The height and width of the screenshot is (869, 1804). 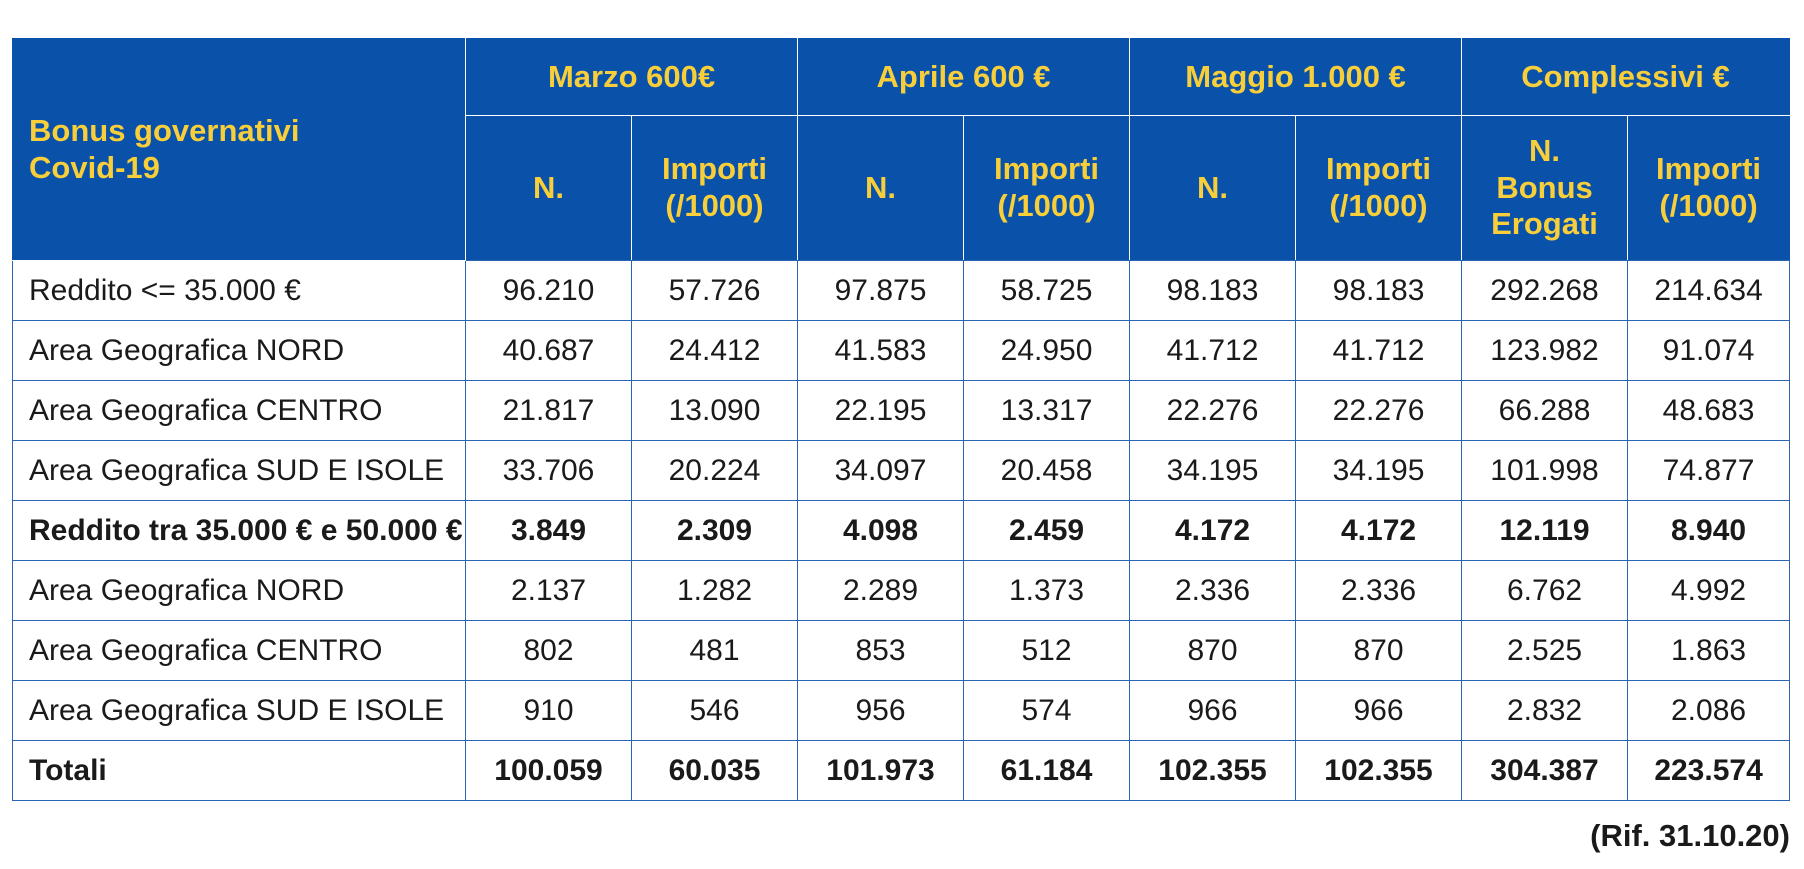 I want to click on table-cell: 223.574, so click(x=1709, y=770).